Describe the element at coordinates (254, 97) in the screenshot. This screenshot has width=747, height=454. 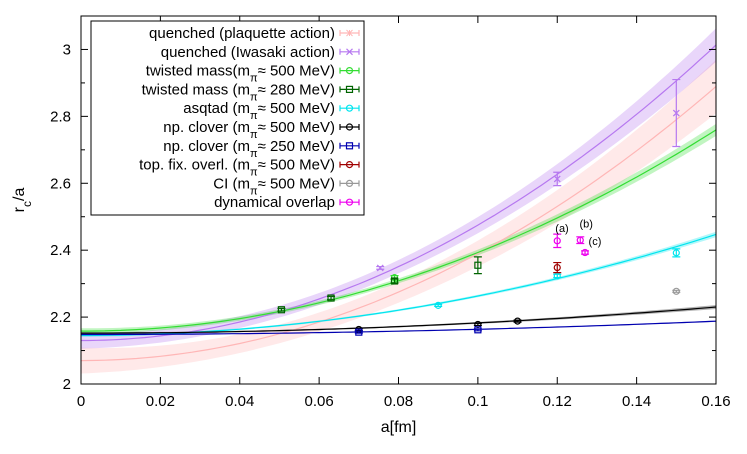
I see `legend-label-sub-3: π` at that location.